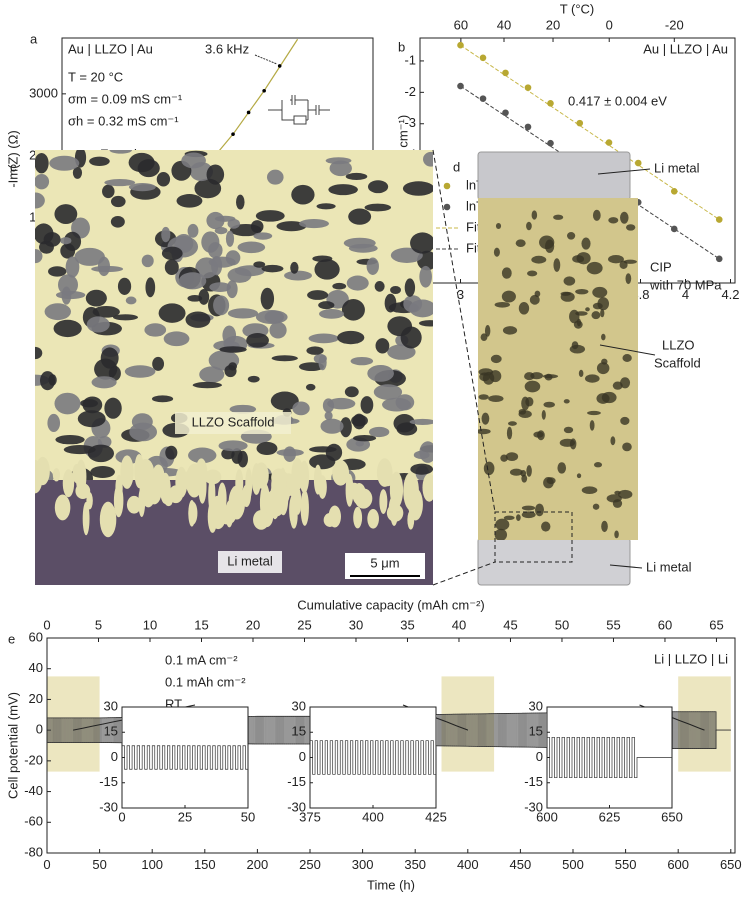 The height and width of the screenshot is (897, 750). Describe the element at coordinates (730, 294) in the screenshot. I see `x-tick-label: 4.2` at that location.